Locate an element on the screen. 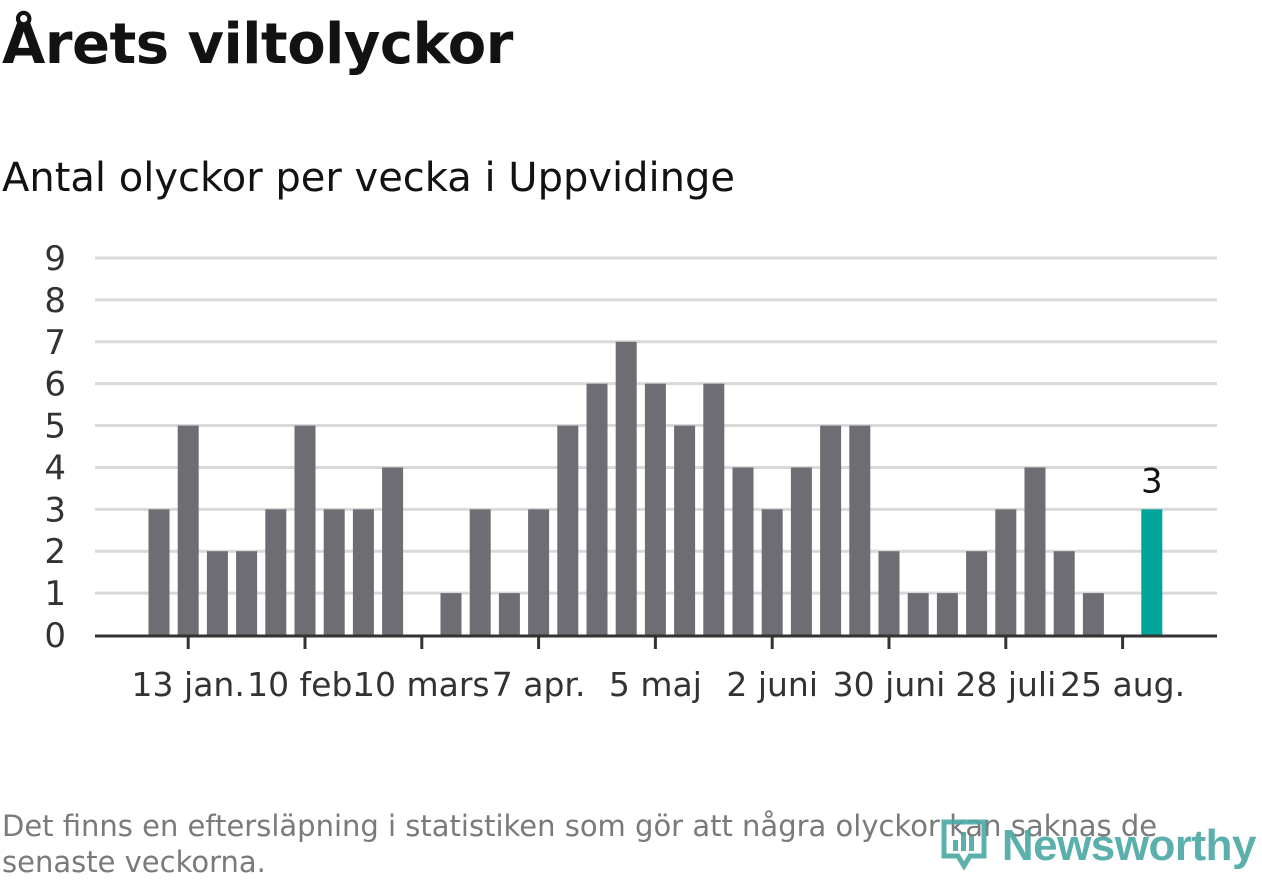  y-tick-label: 5 is located at coordinates (55, 427).